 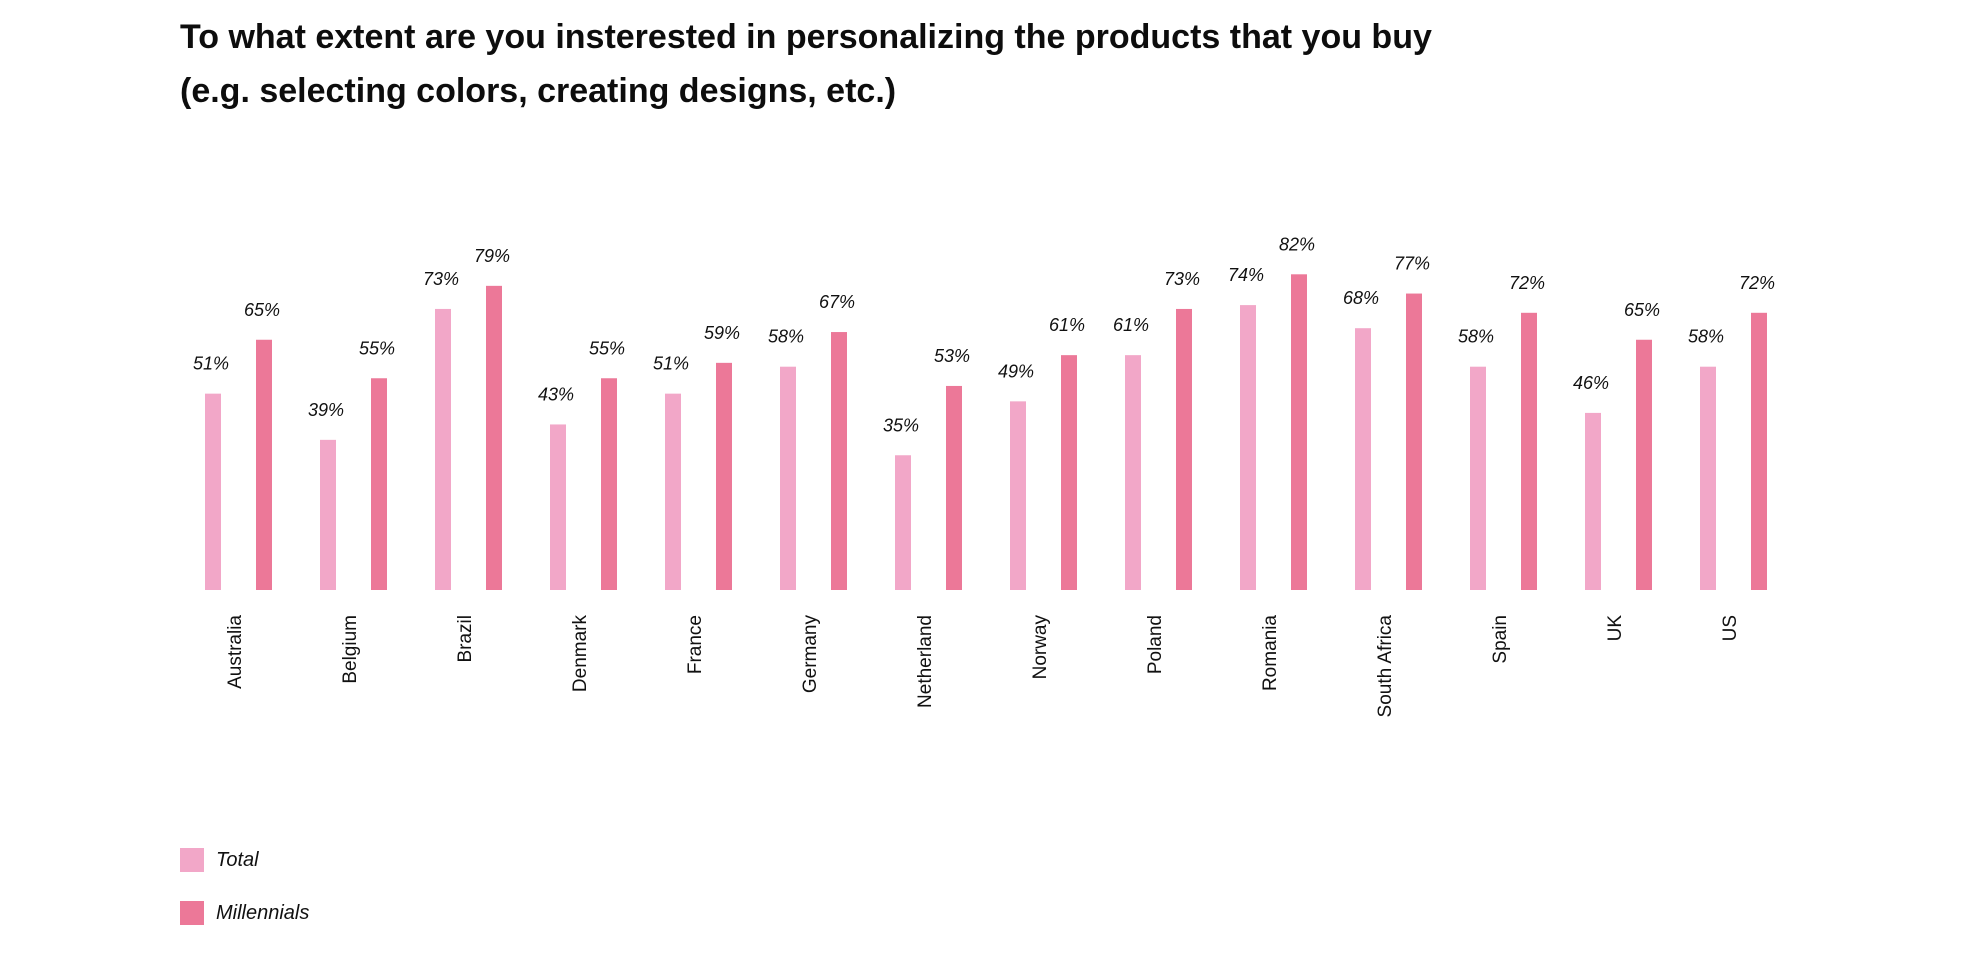 I want to click on data-label-millennials-uk: 65%, so click(x=1642, y=310).